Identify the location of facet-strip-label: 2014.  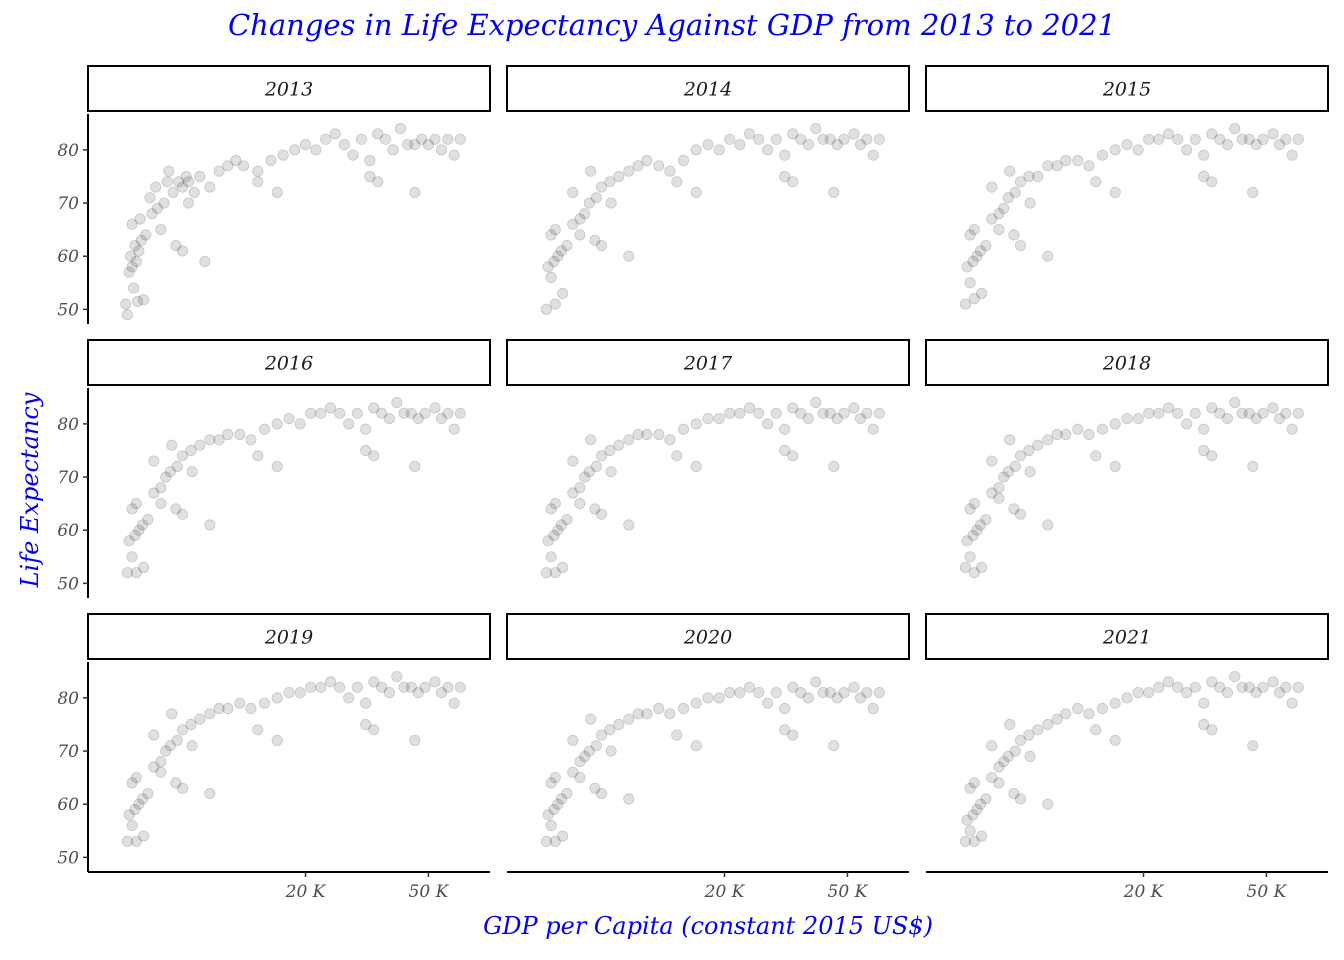
(707, 90).